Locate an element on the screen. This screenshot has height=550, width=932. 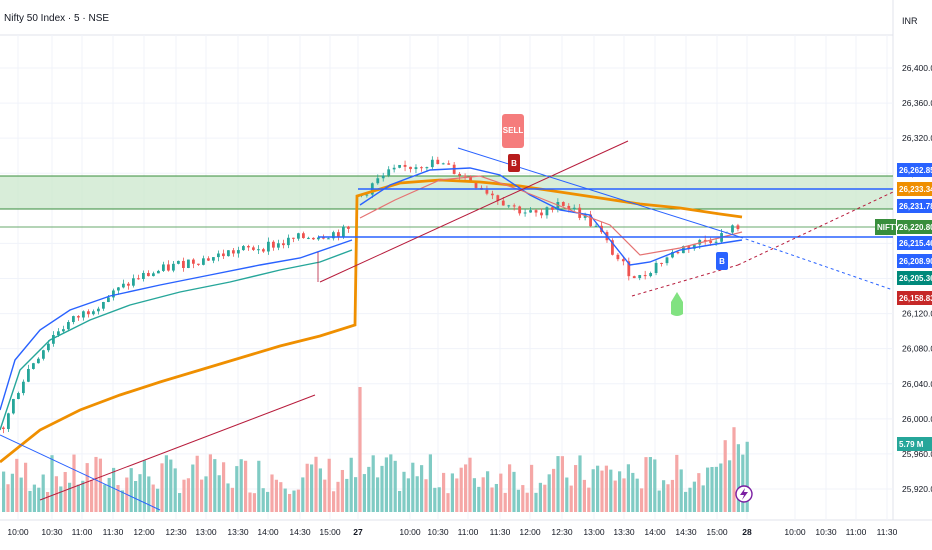
trendline-rising is located at coordinates (474, 211).